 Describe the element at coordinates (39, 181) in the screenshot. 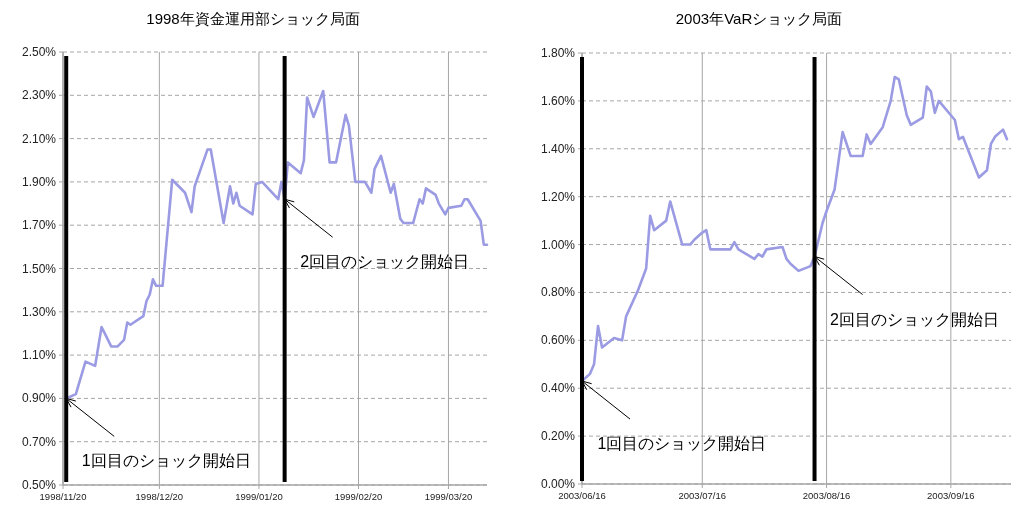

I see `y-tick-label: 1.90%` at that location.